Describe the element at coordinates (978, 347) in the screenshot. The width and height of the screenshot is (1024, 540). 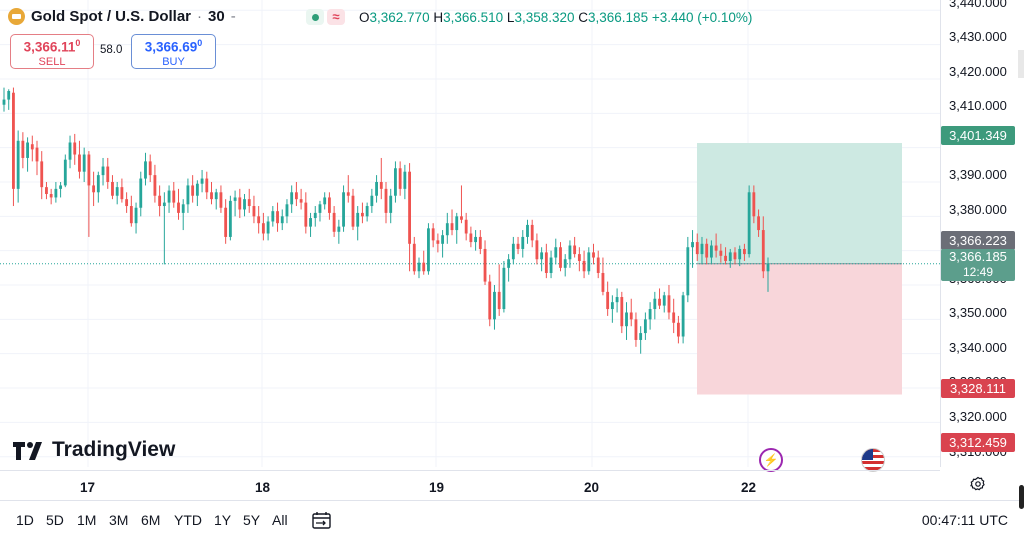
I see `price-tick: 3,340.000` at that location.